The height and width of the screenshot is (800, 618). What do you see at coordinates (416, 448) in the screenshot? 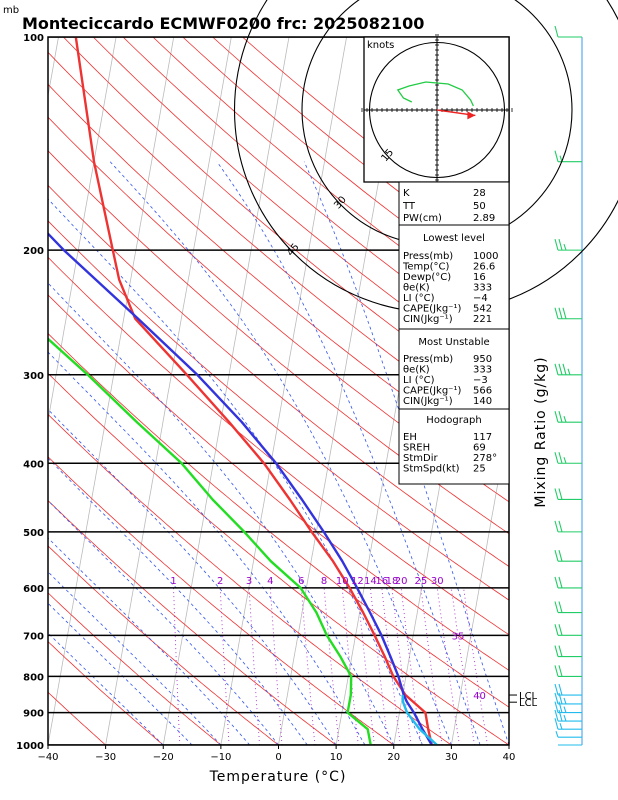
I see `hodograph-box-row-label: SREH` at bounding box center [416, 448].